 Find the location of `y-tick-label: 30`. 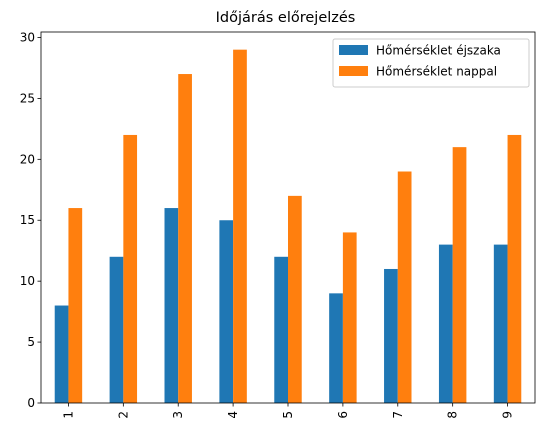

y-tick-label: 30 is located at coordinates (27, 37).